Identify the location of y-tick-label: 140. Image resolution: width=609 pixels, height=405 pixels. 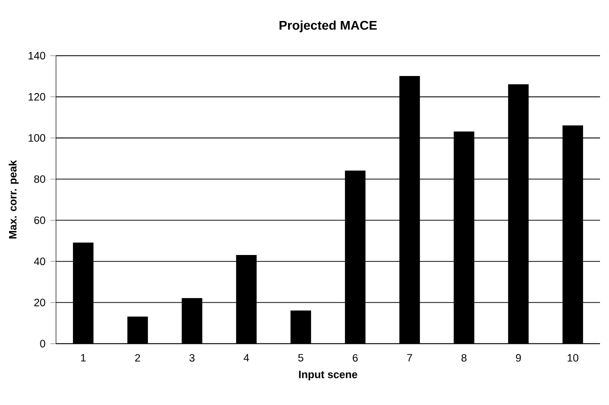
(37, 56).